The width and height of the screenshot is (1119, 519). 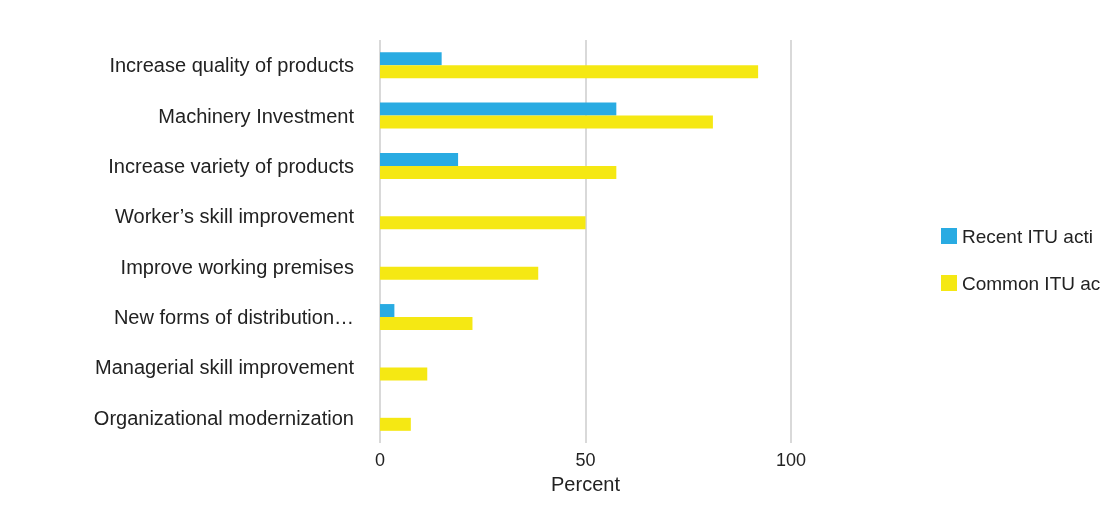 I want to click on y-tick-label: Organizational modernization, so click(x=223, y=417).